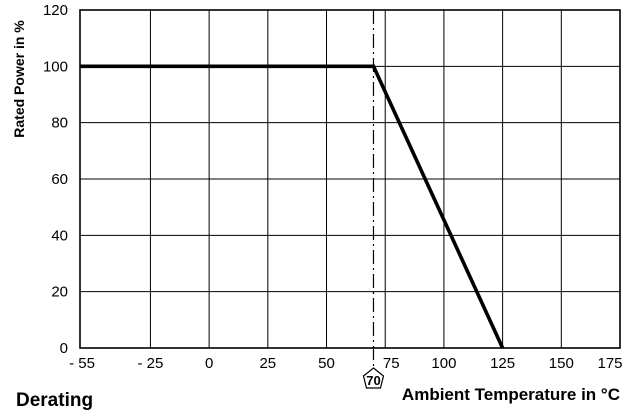 The height and width of the screenshot is (411, 624). What do you see at coordinates (502, 363) in the screenshot?
I see `x-tick-label: 125` at bounding box center [502, 363].